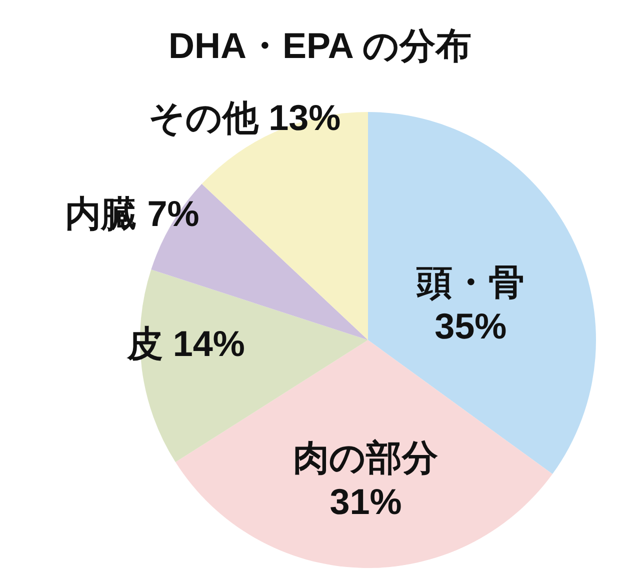 The image size is (640, 584). I want to click on slice-label: 頭・骨, so click(470, 281).